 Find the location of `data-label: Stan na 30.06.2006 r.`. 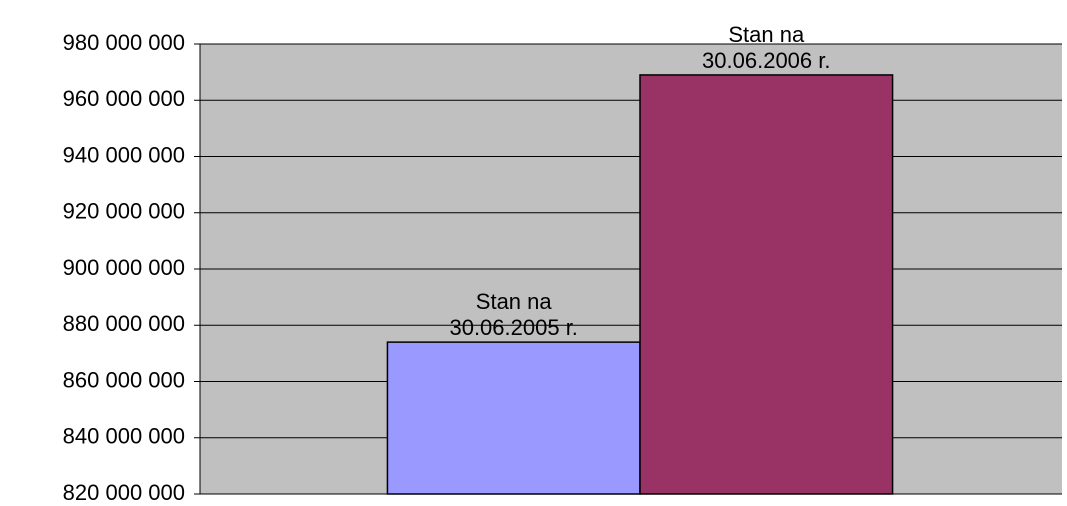

data-label: Stan na 30.06.2006 r. is located at coordinates (766, 47).